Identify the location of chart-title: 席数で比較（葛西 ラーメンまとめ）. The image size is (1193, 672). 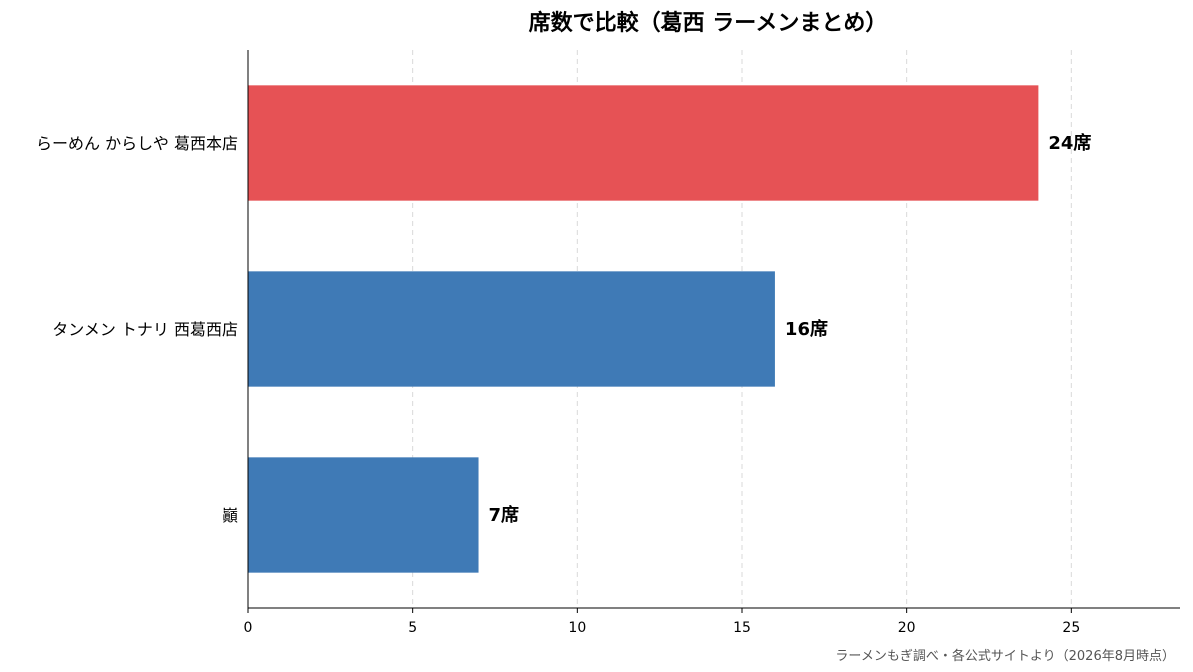
(708, 23).